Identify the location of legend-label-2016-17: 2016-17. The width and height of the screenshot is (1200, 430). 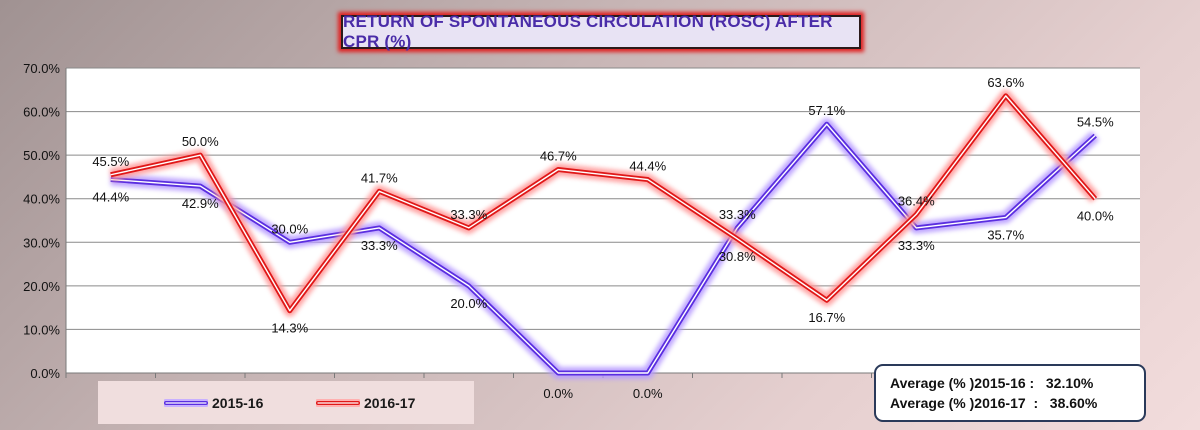
(390, 403).